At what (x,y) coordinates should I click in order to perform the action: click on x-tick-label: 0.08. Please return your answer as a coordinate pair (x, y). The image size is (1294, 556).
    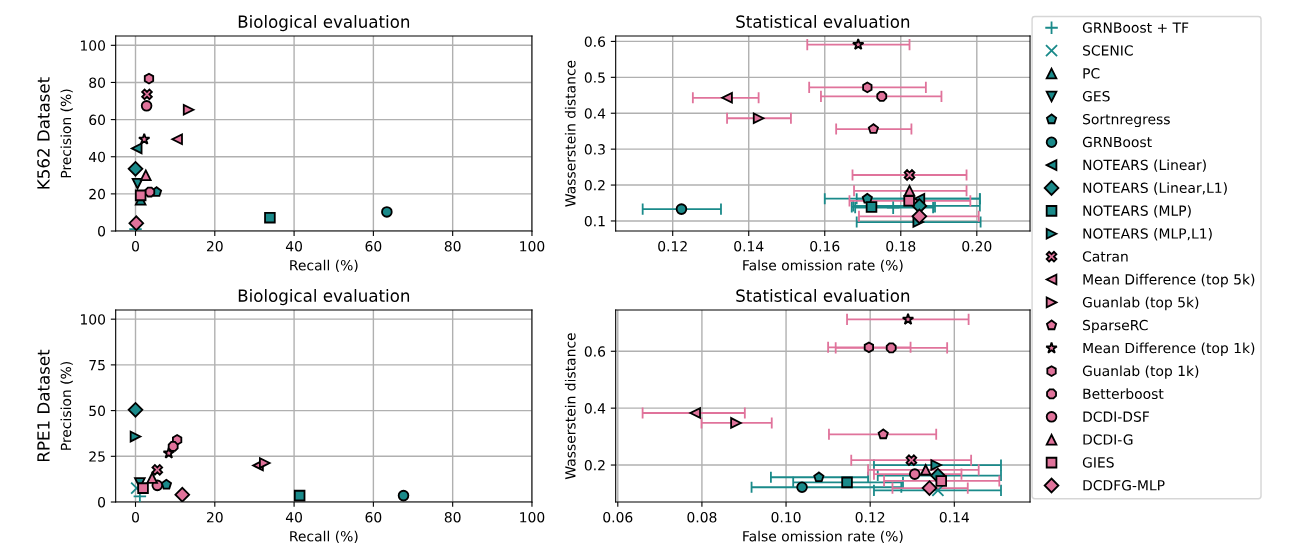
    Looking at the image, I should click on (702, 517).